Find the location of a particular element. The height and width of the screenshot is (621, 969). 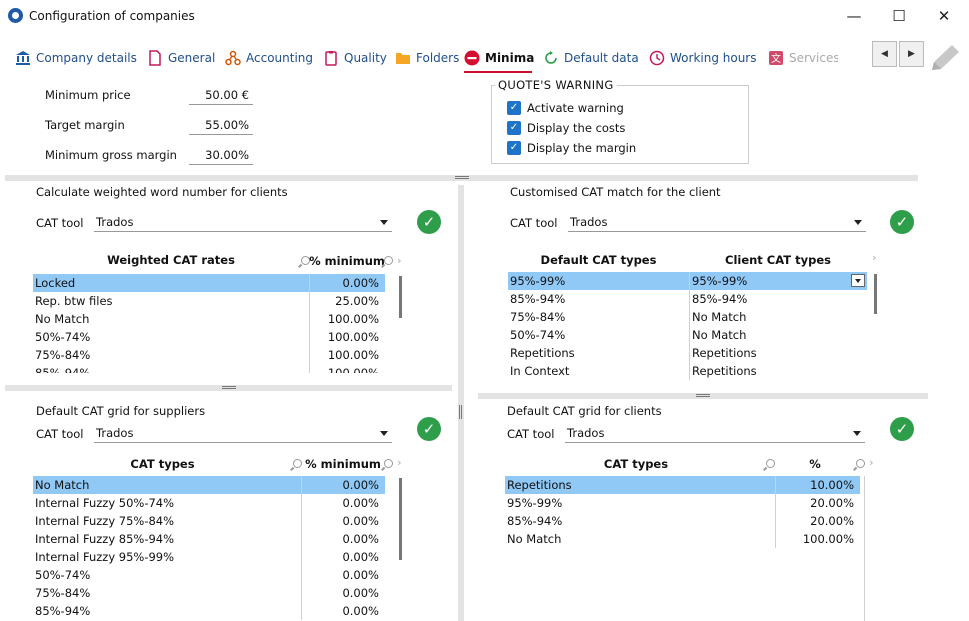

table-row: 50%-74% 0.00% is located at coordinates (209, 575).